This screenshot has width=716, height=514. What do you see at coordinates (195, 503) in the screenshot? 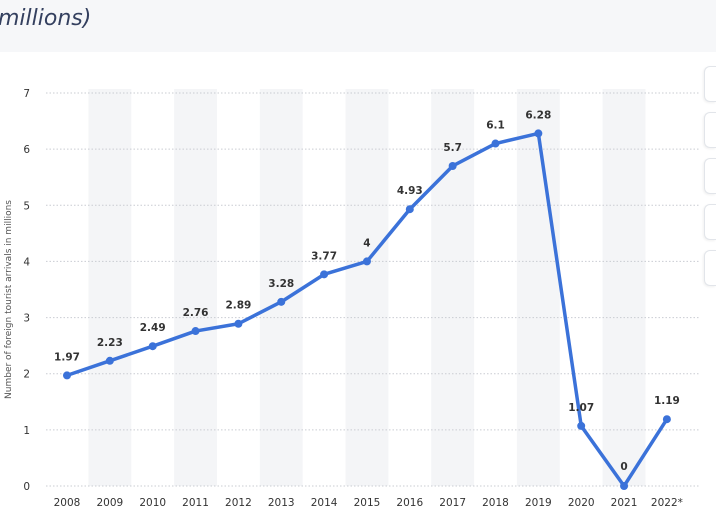
I see `x-tick-label: 2011` at bounding box center [195, 503].